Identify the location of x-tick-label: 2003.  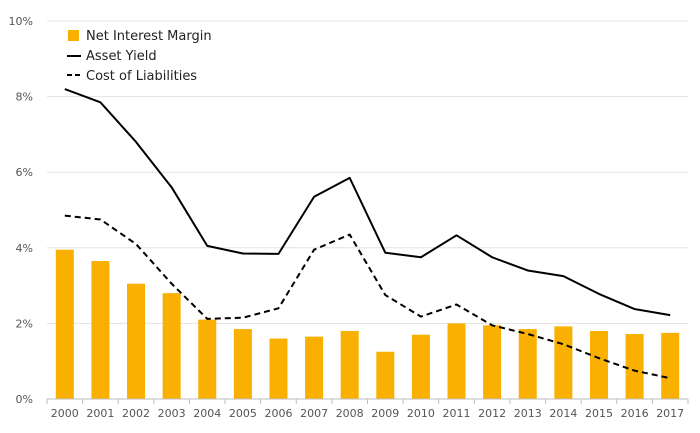
(172, 413).